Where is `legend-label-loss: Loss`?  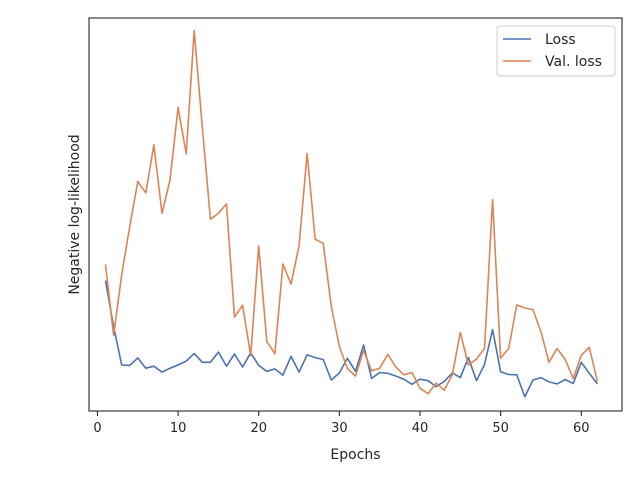 legend-label-loss: Loss is located at coordinates (560, 40).